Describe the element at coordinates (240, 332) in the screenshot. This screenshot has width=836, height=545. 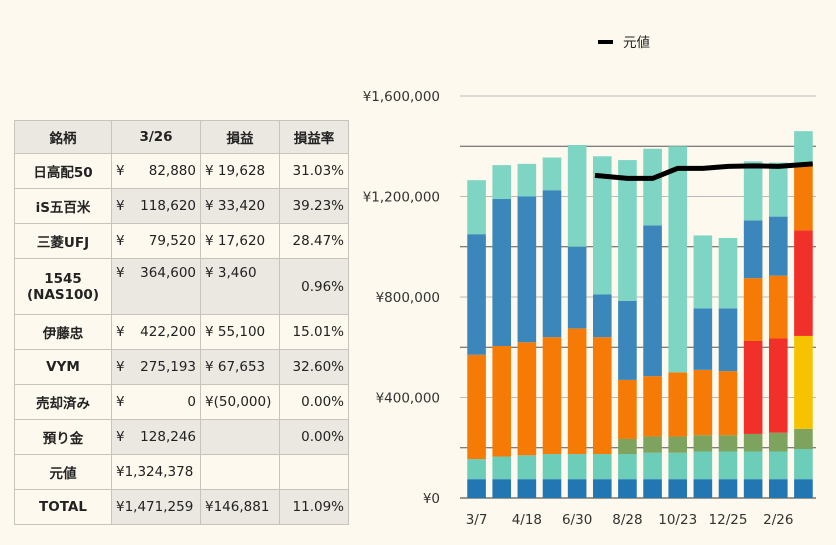
I see `row-profit: ¥ 55,100` at that location.